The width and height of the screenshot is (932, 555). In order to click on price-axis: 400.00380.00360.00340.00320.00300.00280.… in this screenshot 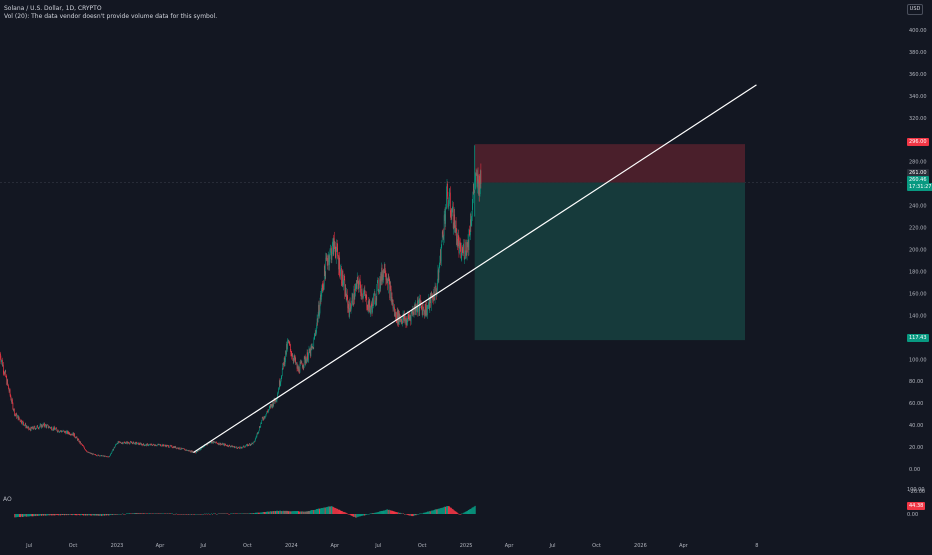, I will do `click(917, 275)`.